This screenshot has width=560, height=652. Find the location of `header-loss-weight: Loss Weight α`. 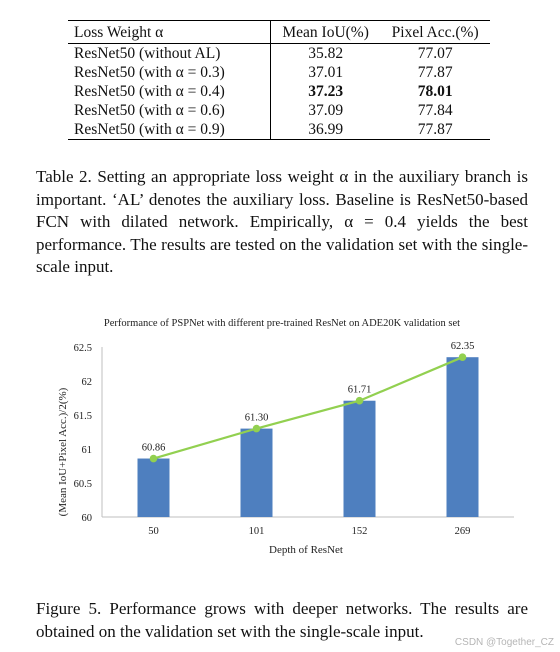

header-loss-weight: Loss Weight α is located at coordinates (169, 32).